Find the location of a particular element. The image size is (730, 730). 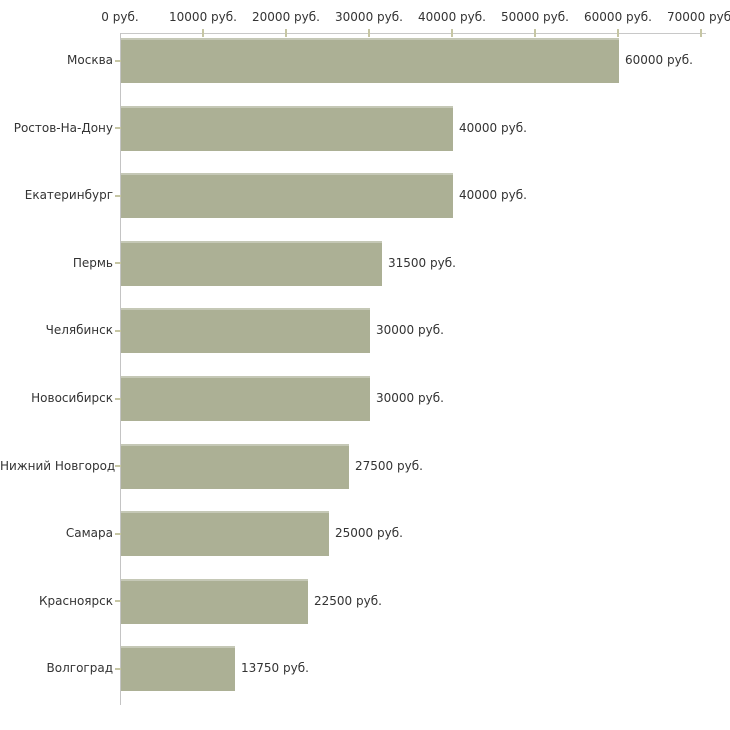

category-label: Екатеринбург is located at coordinates (68, 195).